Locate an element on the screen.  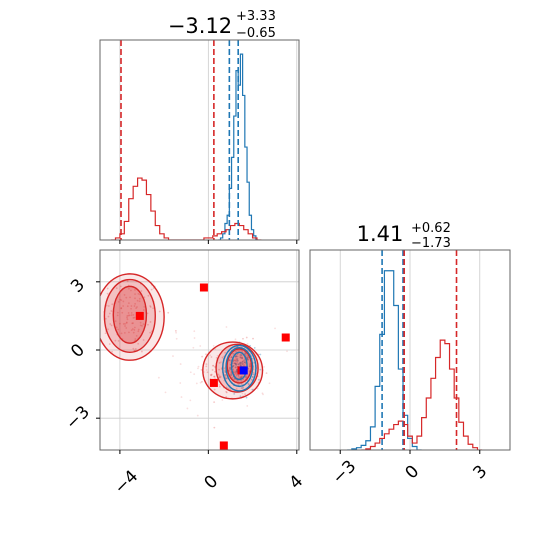
density-contour-blue is located at coordinates (239, 367).